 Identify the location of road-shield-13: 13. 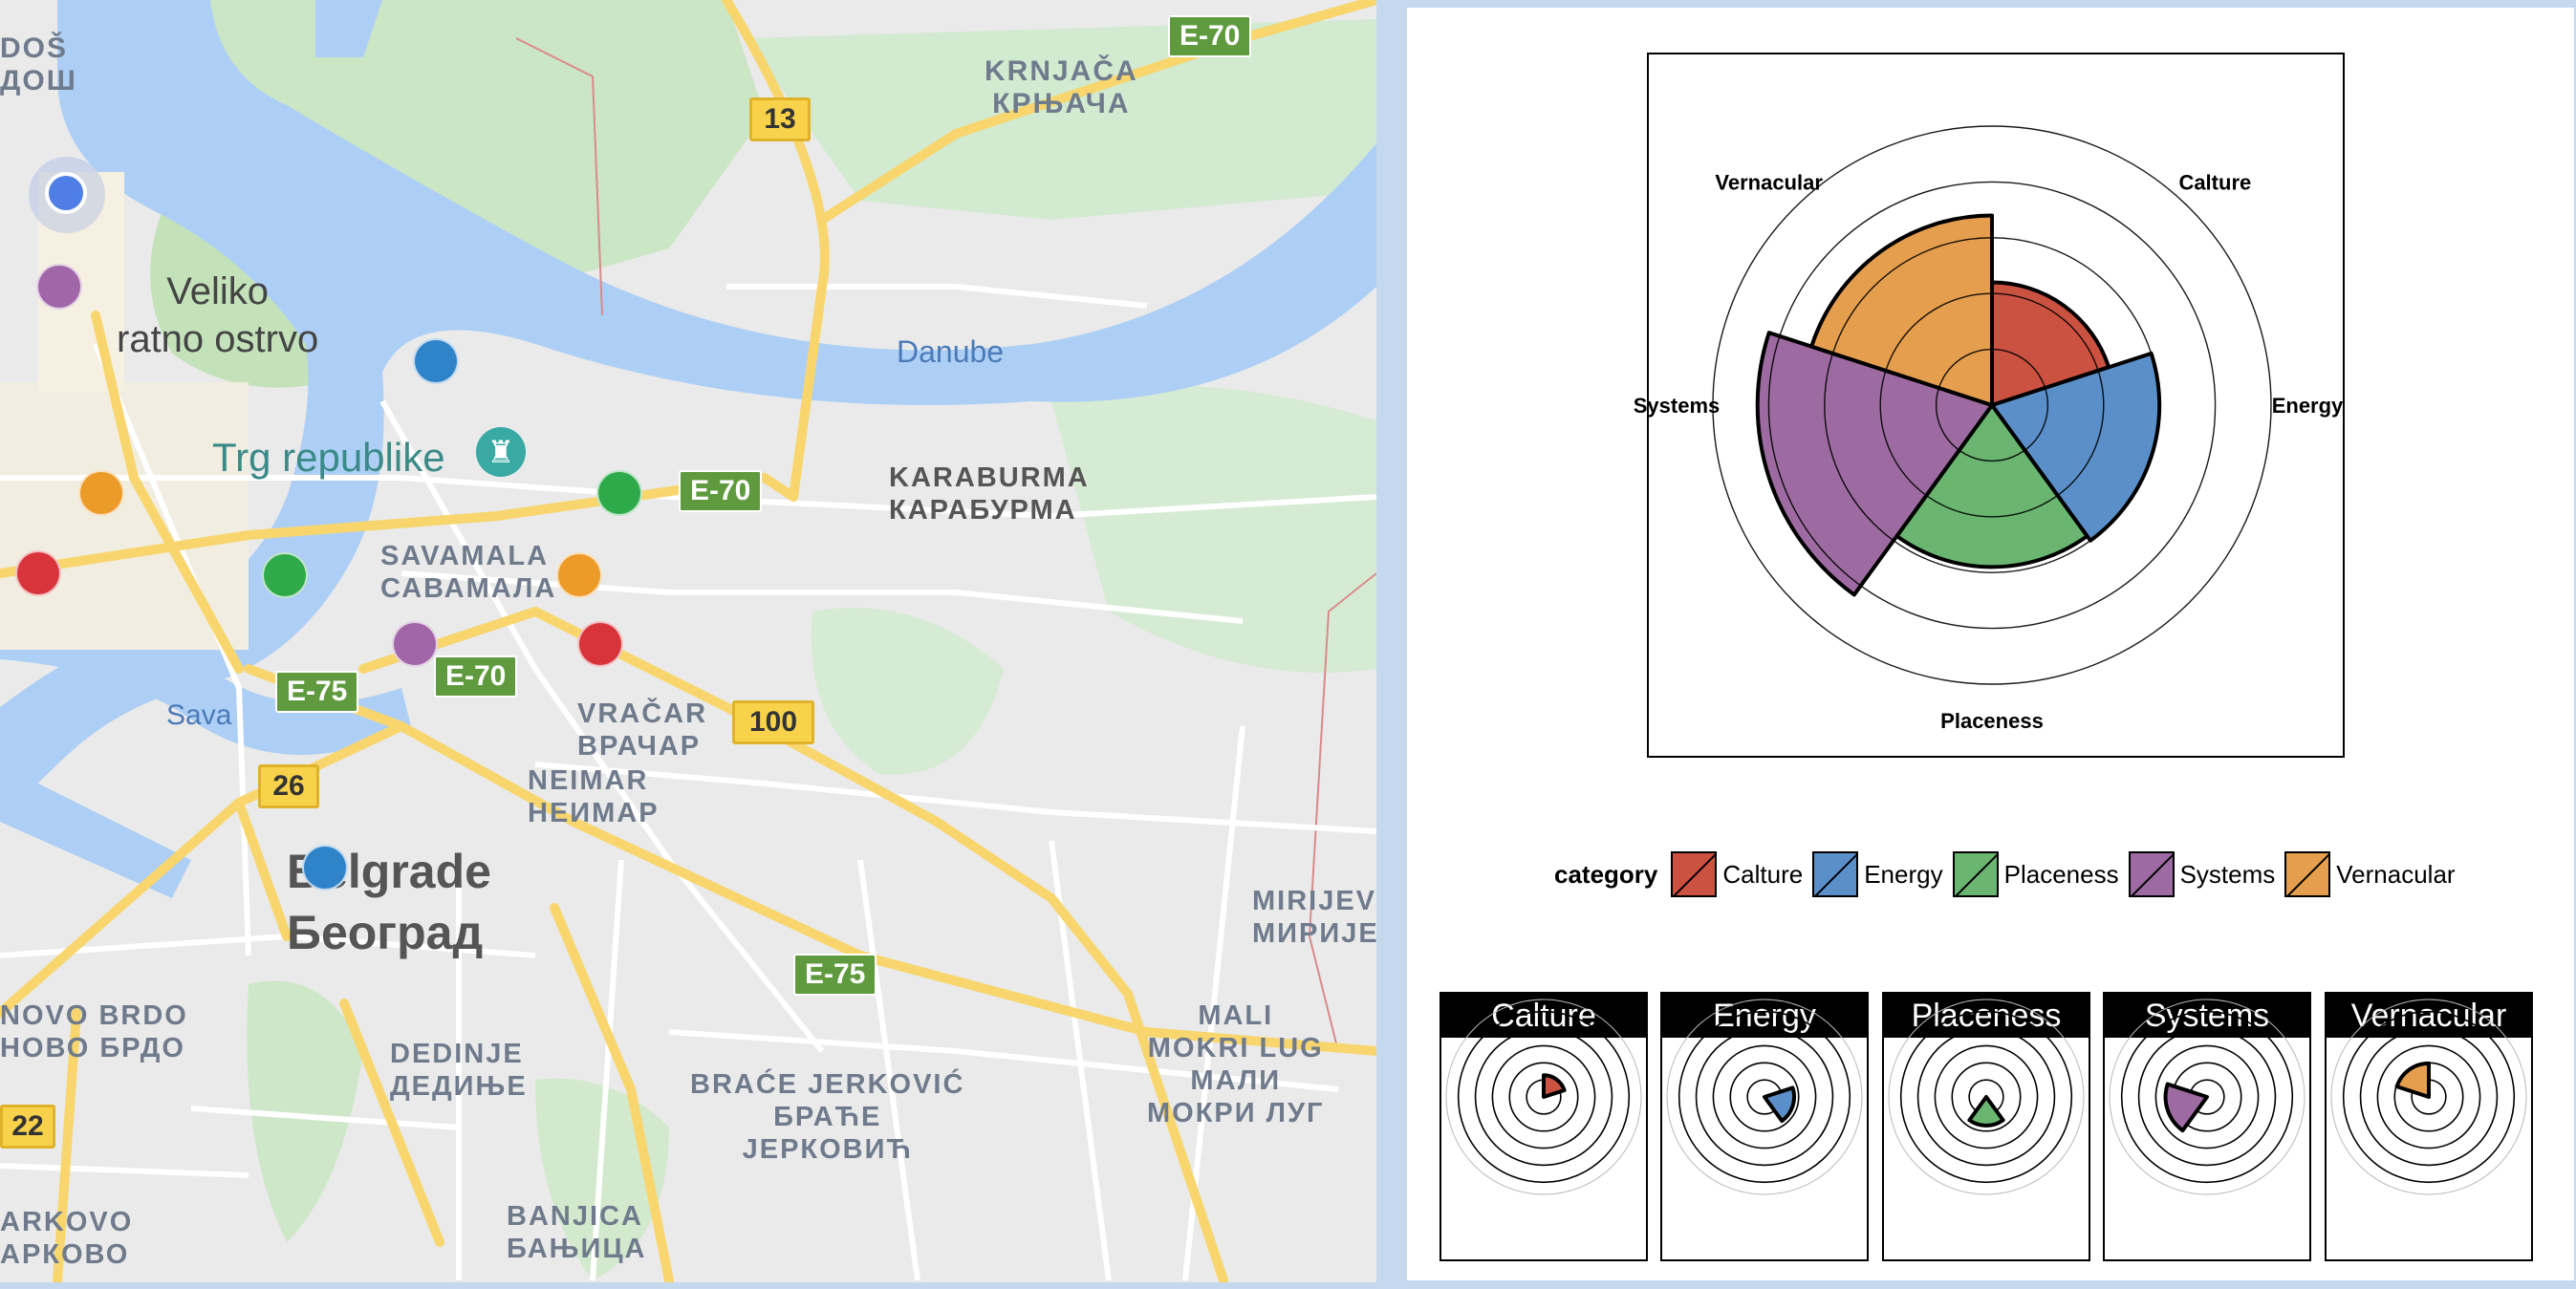
(780, 119).